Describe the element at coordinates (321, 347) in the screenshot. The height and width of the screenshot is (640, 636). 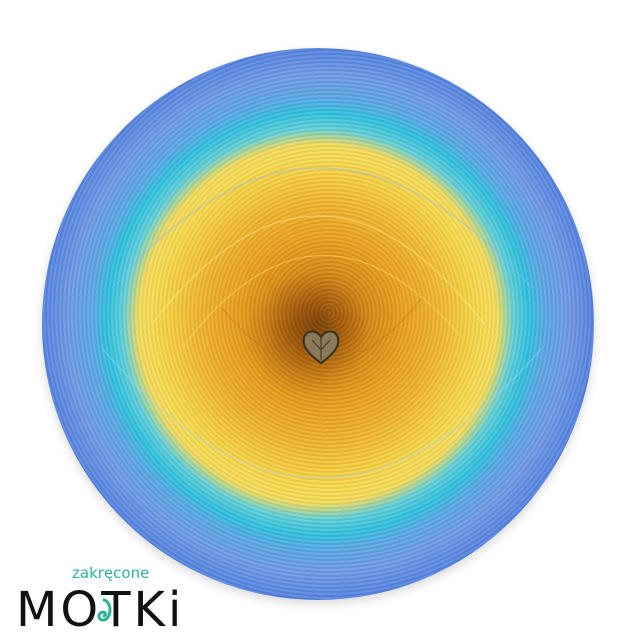
I see `heart-charm-icon` at that location.